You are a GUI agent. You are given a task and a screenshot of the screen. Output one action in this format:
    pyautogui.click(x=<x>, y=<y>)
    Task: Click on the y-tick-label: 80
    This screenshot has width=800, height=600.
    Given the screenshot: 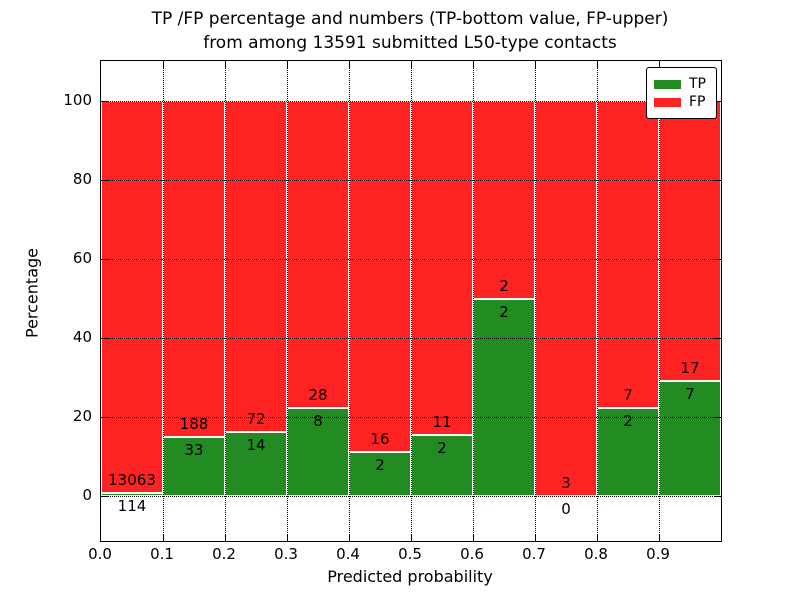 What is the action you would take?
    pyautogui.click(x=82, y=179)
    